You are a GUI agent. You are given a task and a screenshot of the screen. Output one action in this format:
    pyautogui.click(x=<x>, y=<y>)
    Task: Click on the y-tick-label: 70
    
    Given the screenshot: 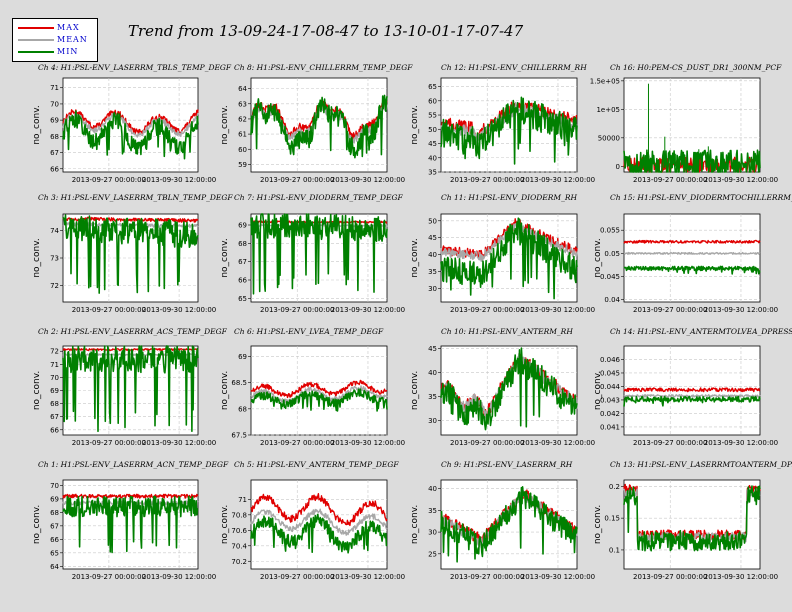 What is the action you would take?
    pyautogui.click(x=54, y=378)
    